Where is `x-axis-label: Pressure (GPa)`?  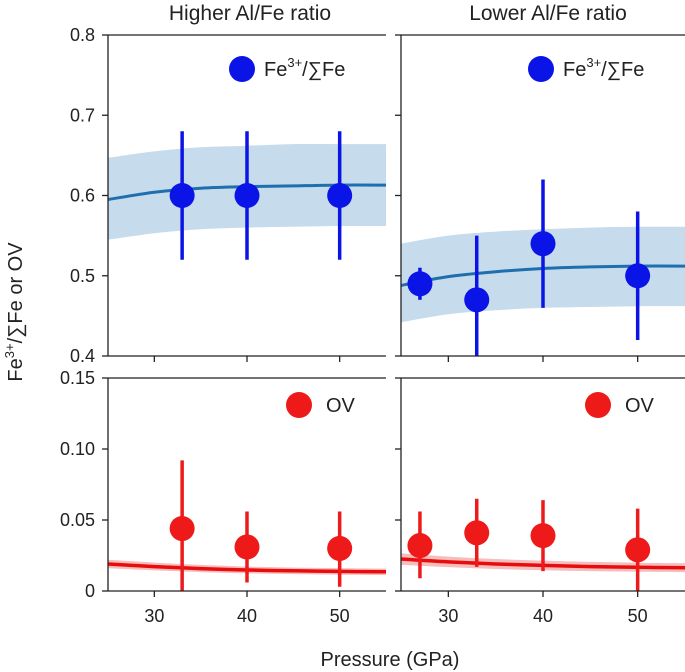 x-axis-label: Pressure (GPa) is located at coordinates (390, 660).